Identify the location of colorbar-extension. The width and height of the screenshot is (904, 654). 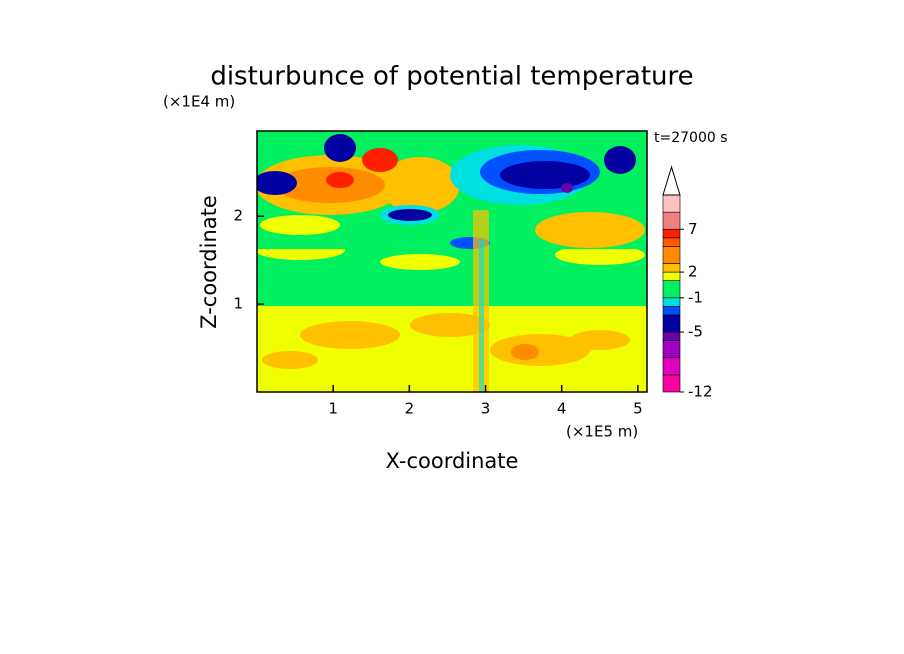
(671, 180).